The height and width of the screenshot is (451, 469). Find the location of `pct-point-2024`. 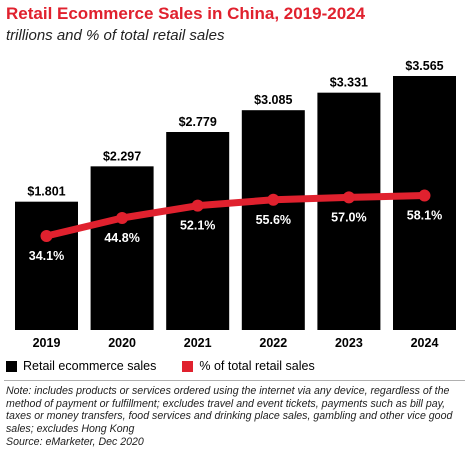

pct-point-2024 is located at coordinates (424, 195).